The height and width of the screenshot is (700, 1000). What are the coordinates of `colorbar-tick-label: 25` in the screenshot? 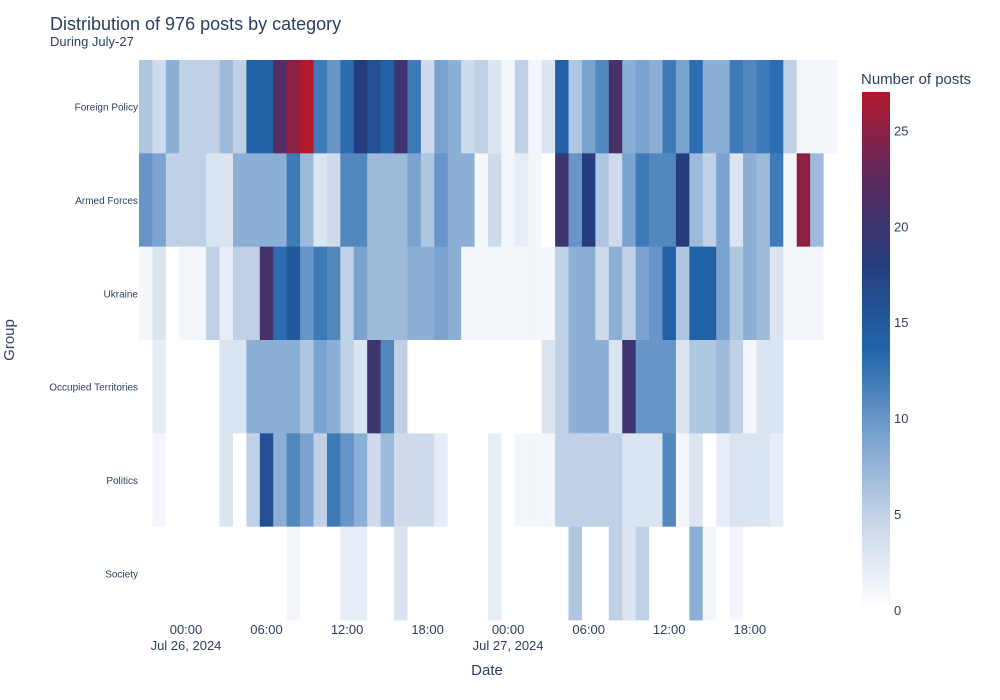 It's located at (901, 130).